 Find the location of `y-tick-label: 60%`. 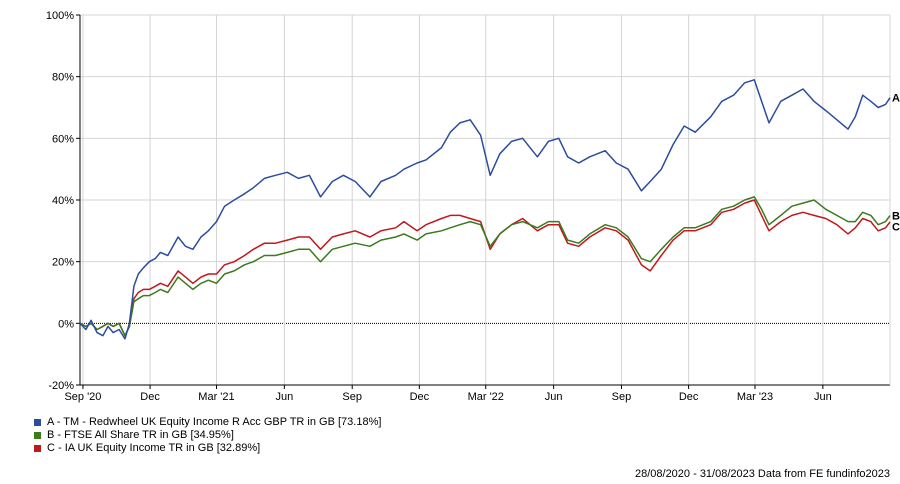

y-tick-label: 60% is located at coordinates (63, 139).